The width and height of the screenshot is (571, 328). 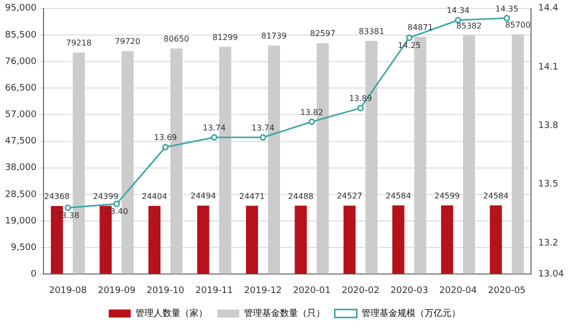 What do you see at coordinates (79, 43) in the screenshot?
I see `data-label: 79218` at bounding box center [79, 43].